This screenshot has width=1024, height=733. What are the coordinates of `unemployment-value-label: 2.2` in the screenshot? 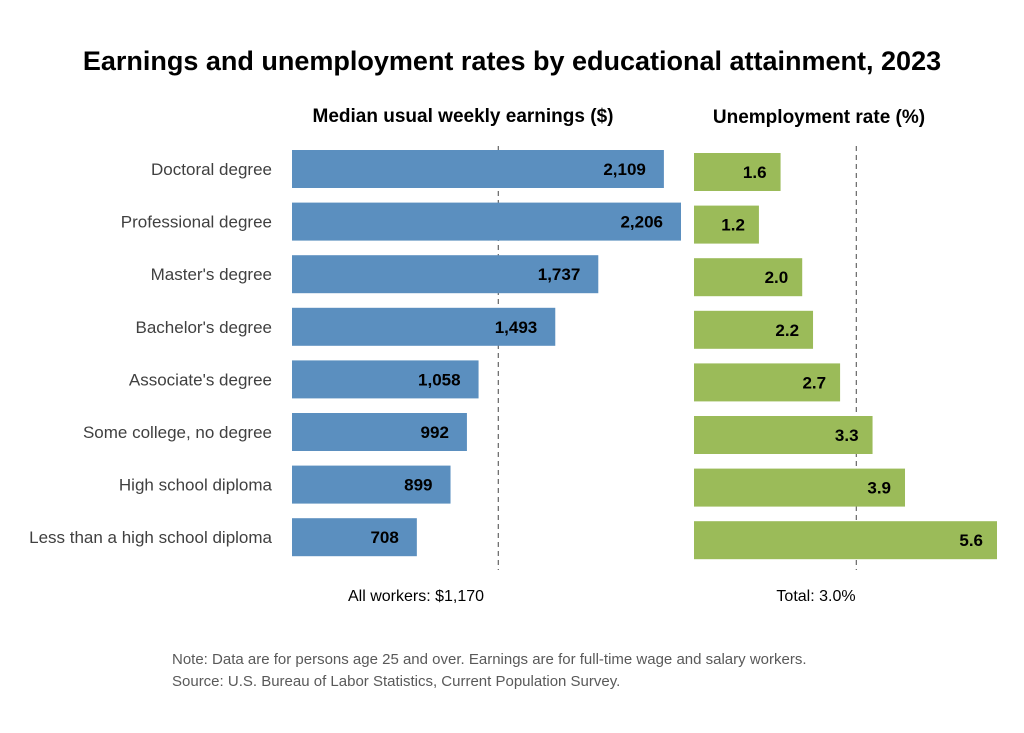 It's located at (787, 330).